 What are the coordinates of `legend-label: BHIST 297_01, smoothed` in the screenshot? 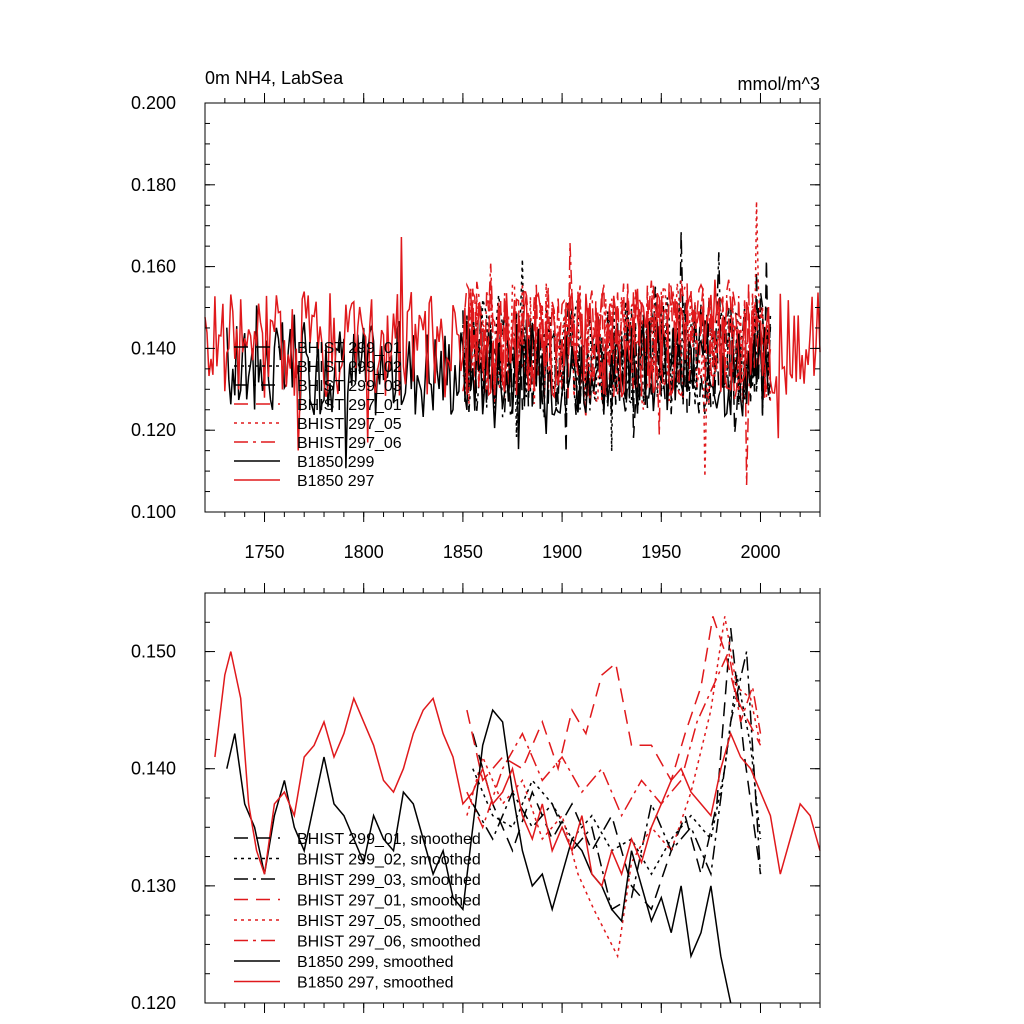 It's located at (389, 901).